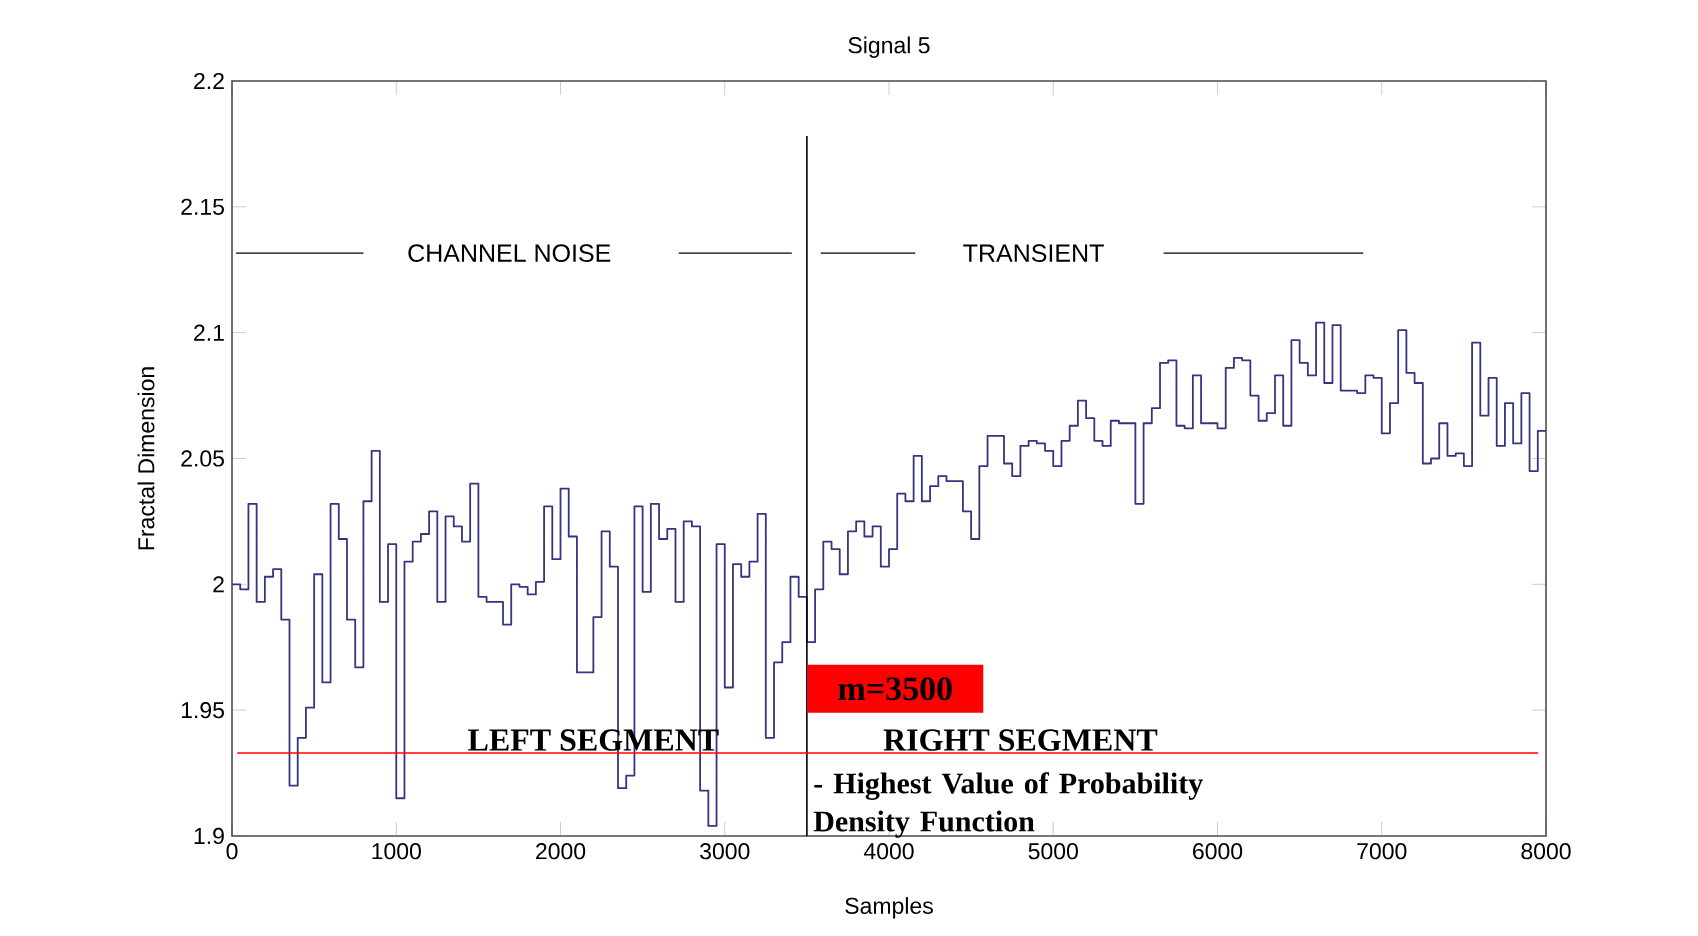  Describe the element at coordinates (202, 710) in the screenshot. I see `y-tick-label: 1.95` at that location.